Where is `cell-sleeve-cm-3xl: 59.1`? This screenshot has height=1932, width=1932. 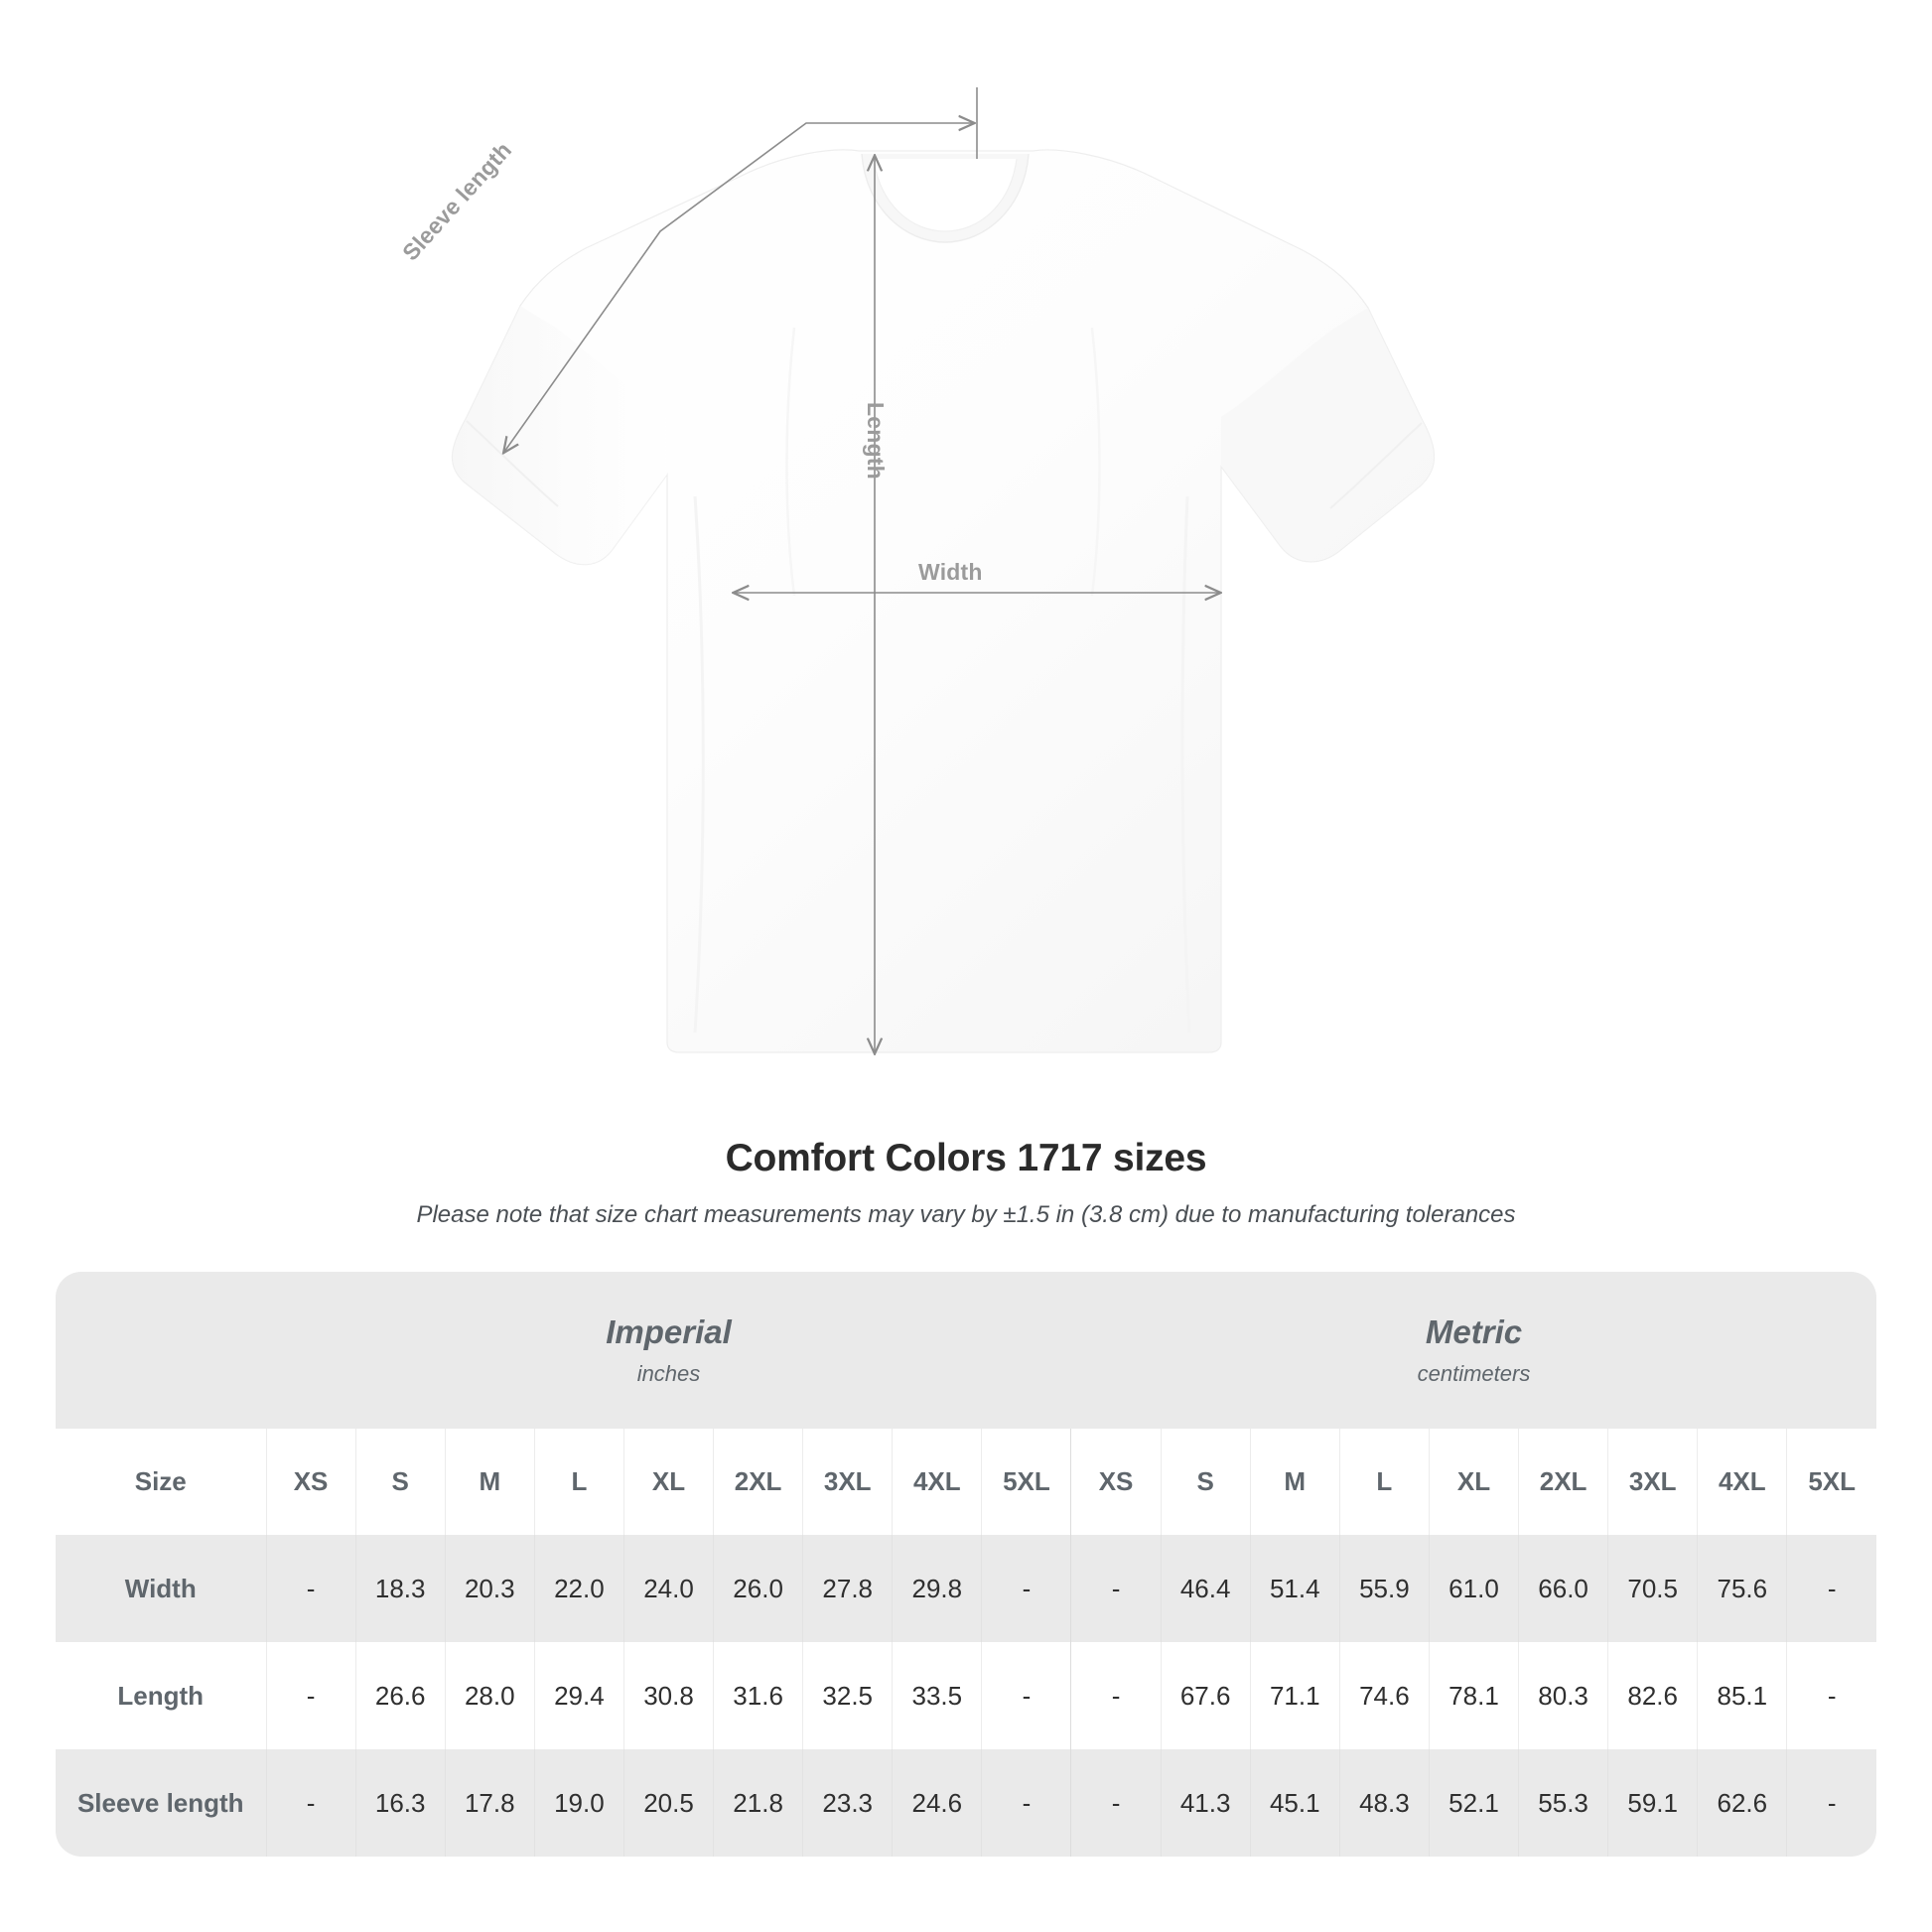 cell-sleeve-cm-3xl: 59.1 is located at coordinates (1653, 1803).